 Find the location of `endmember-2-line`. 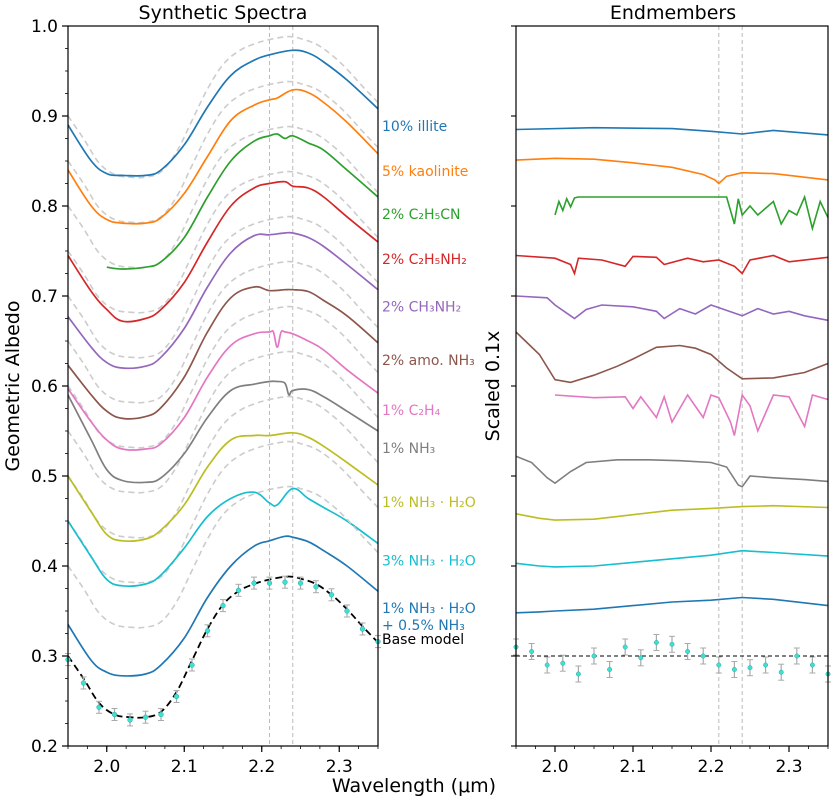

endmember-2-line is located at coordinates (691, 213).